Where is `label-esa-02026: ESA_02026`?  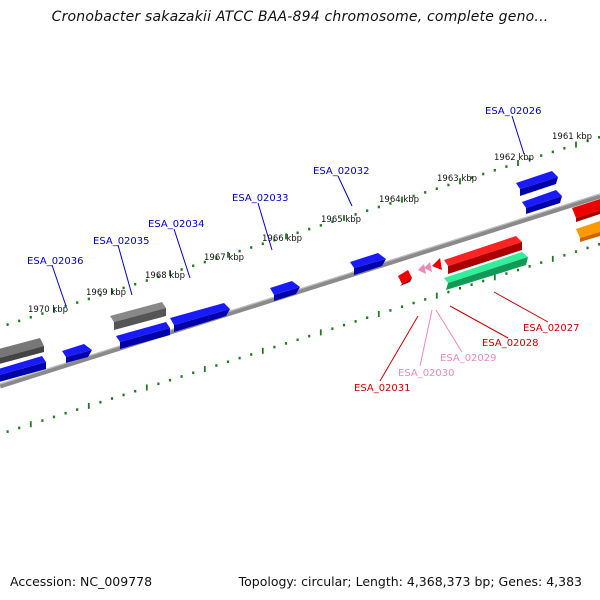
label-esa-02026: ESA_02026 is located at coordinates (513, 111).